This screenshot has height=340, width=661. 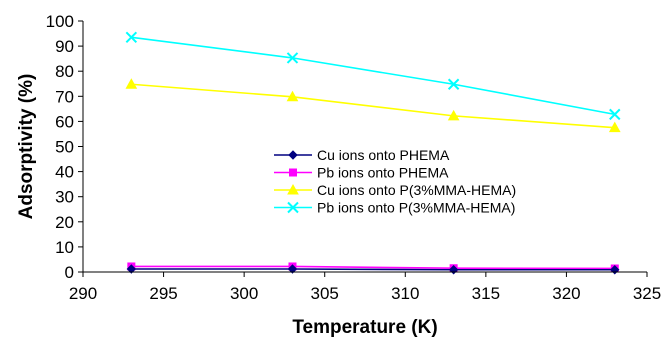 What do you see at coordinates (64, 222) in the screenshot?
I see `y-tick-label: 20` at bounding box center [64, 222].